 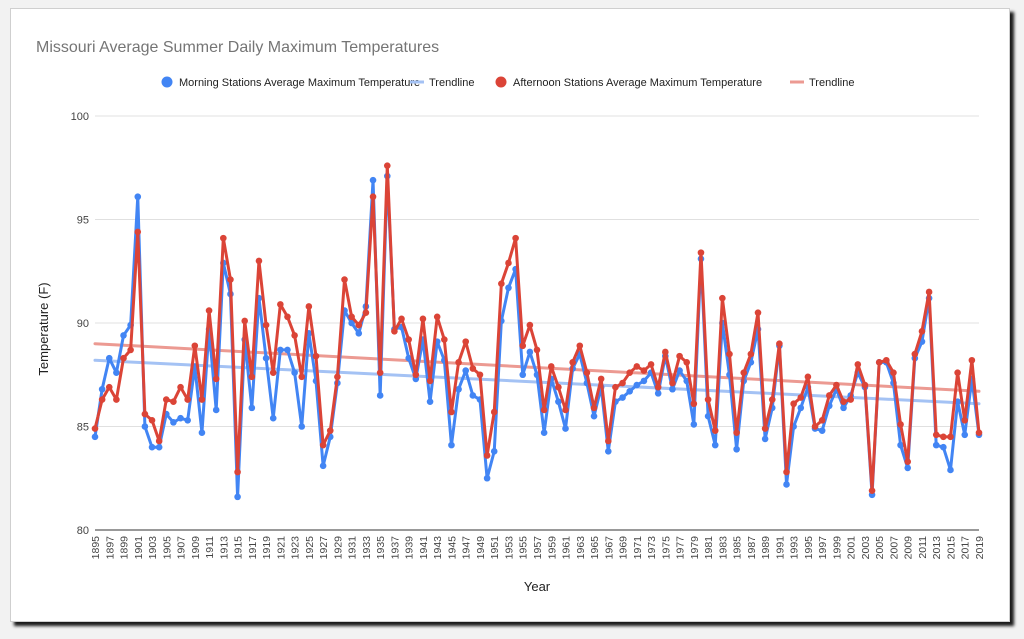 What do you see at coordinates (167, 82) in the screenshot?
I see `legend-marker` at bounding box center [167, 82].